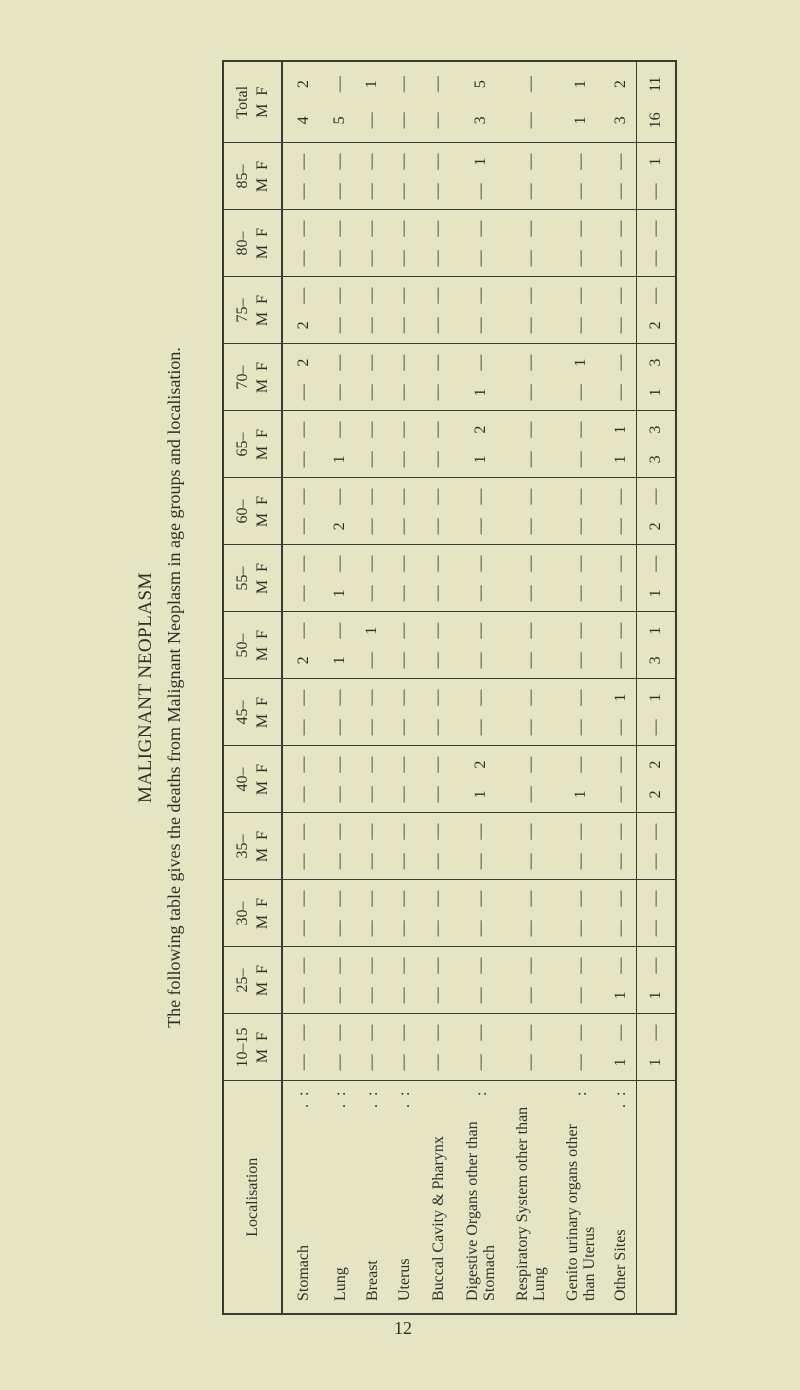 The width and height of the screenshot is (800, 1390). I want to click on count-cell: 1—, so click(621, 1047).